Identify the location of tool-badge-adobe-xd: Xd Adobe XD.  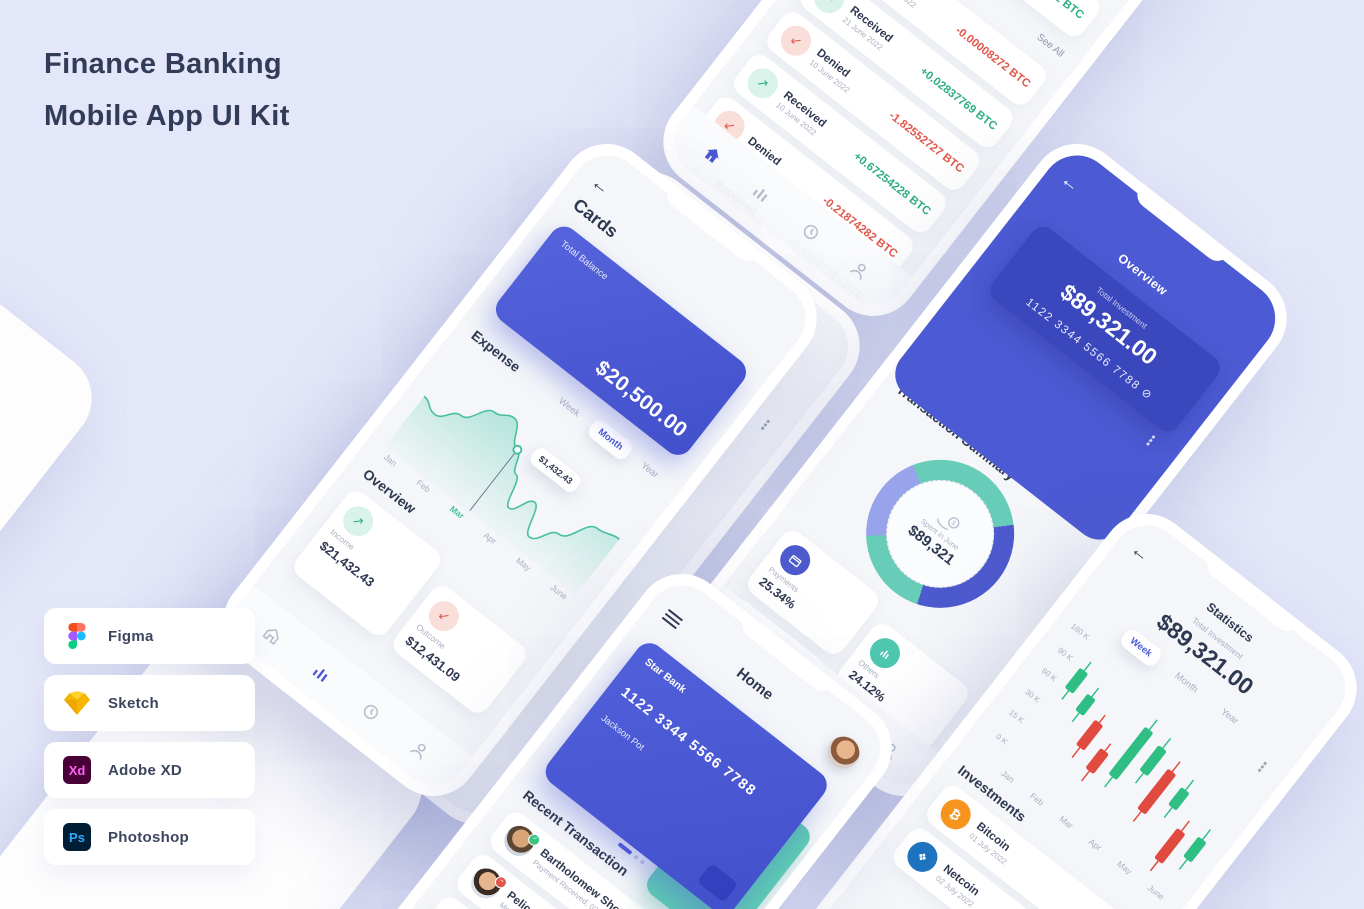
(149, 770).